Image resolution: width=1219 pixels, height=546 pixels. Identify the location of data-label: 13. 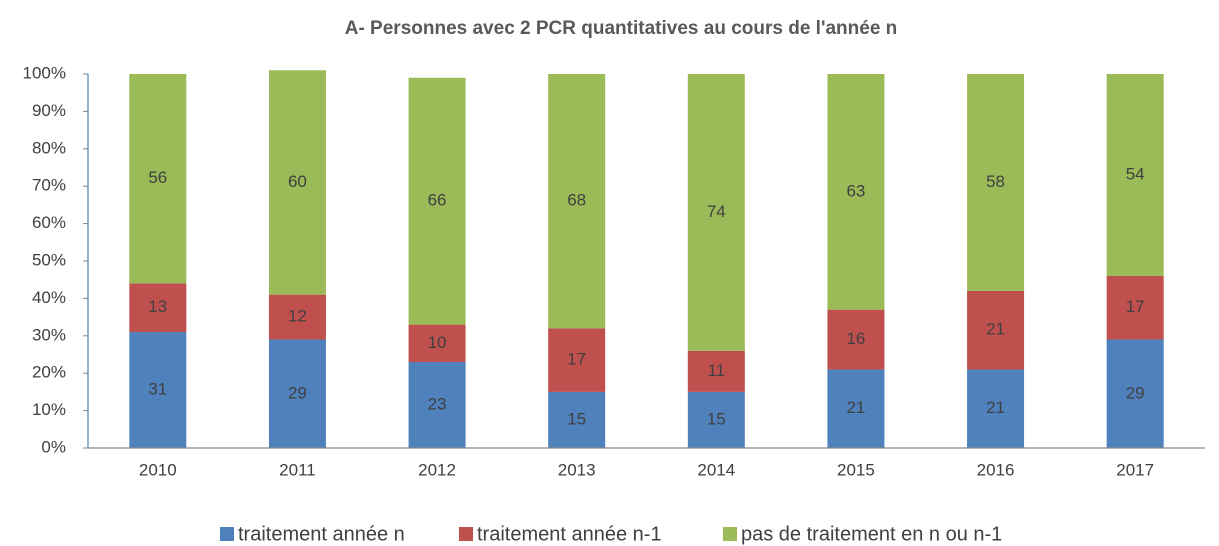
(157, 306).